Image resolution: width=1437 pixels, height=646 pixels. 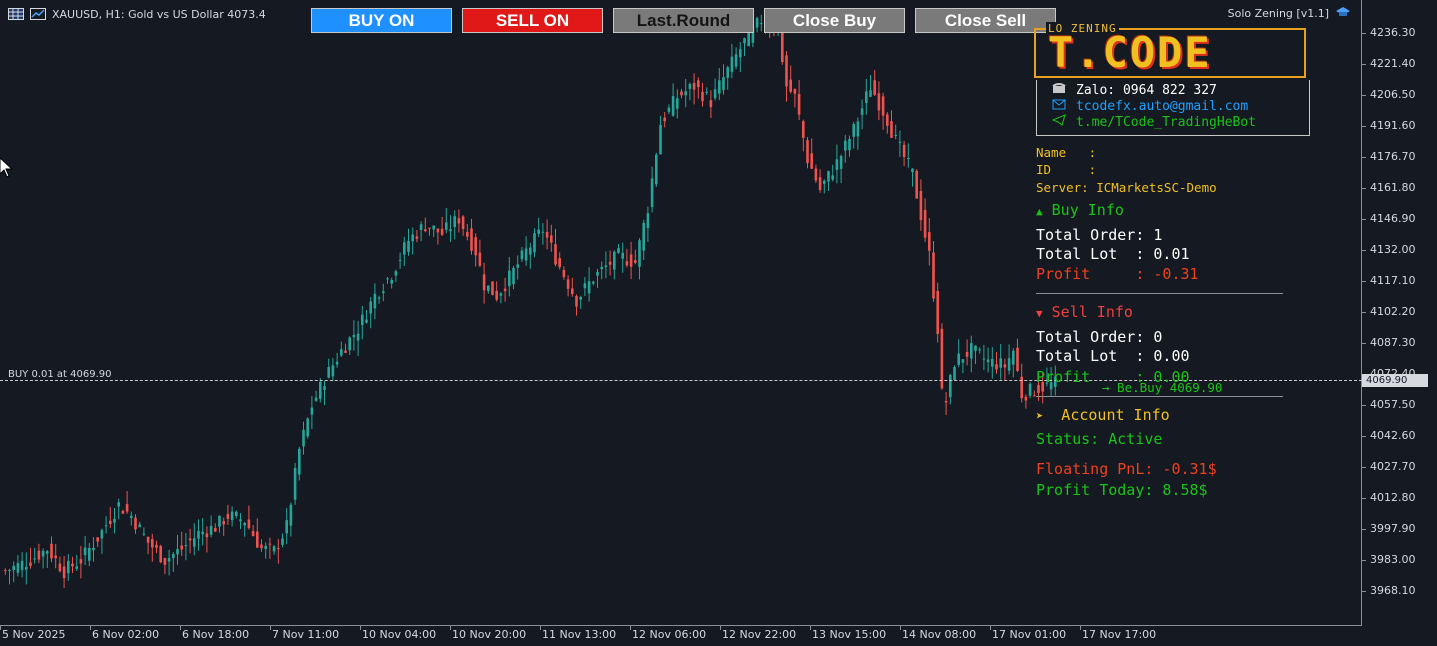 What do you see at coordinates (1059, 90) in the screenshot?
I see `phone-icon` at bounding box center [1059, 90].